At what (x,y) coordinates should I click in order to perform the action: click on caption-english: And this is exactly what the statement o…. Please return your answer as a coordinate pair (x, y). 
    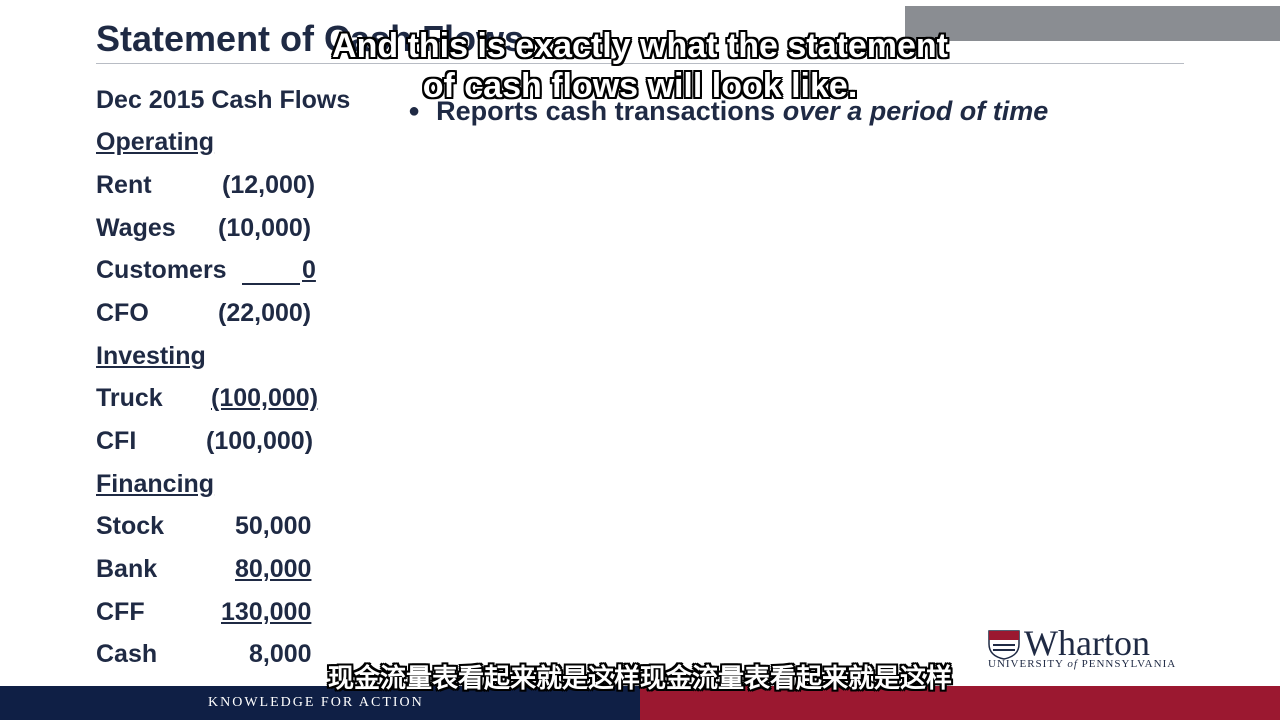
    Looking at the image, I should click on (640, 66).